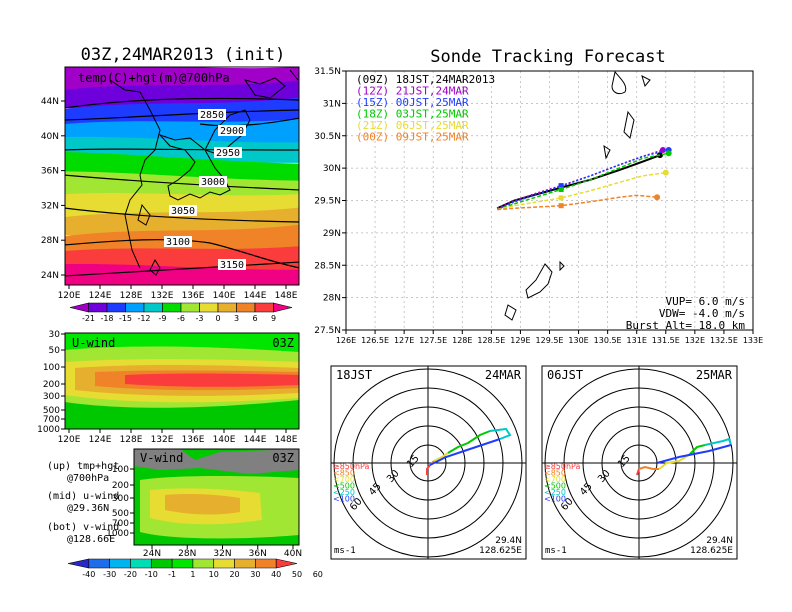 This screenshot has width=792, height=612. Describe the element at coordinates (547, 57) in the screenshot. I see `track-title: Sonde Tracking Forecast` at that location.